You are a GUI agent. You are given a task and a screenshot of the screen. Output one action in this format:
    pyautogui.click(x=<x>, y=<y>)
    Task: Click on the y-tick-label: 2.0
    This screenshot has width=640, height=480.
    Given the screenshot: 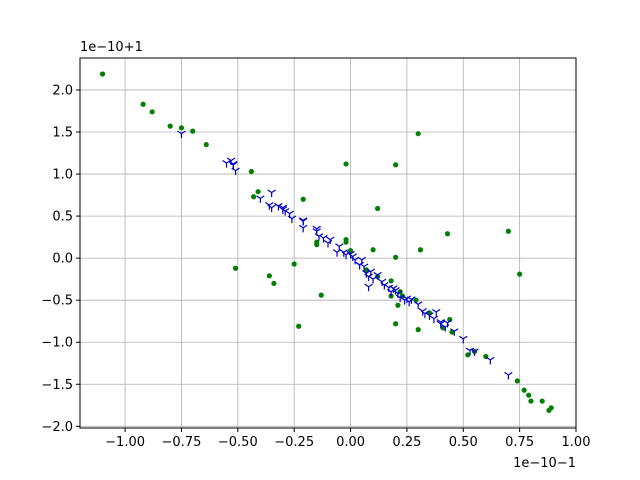 What is the action you would take?
    pyautogui.click(x=62, y=90)
    